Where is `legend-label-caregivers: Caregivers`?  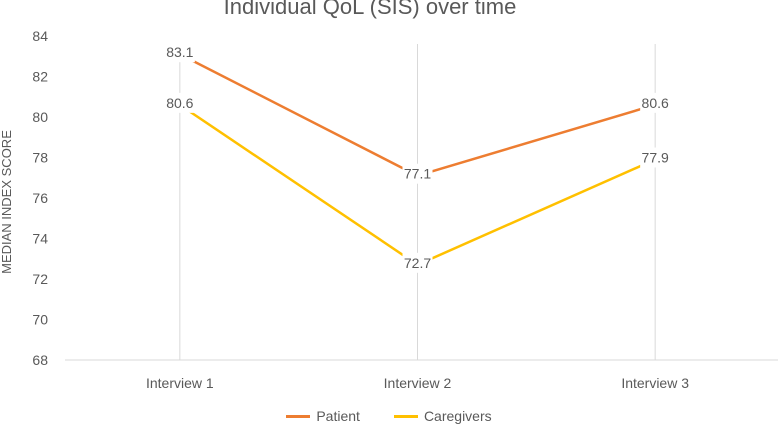 legend-label-caregivers: Caregivers is located at coordinates (457, 416).